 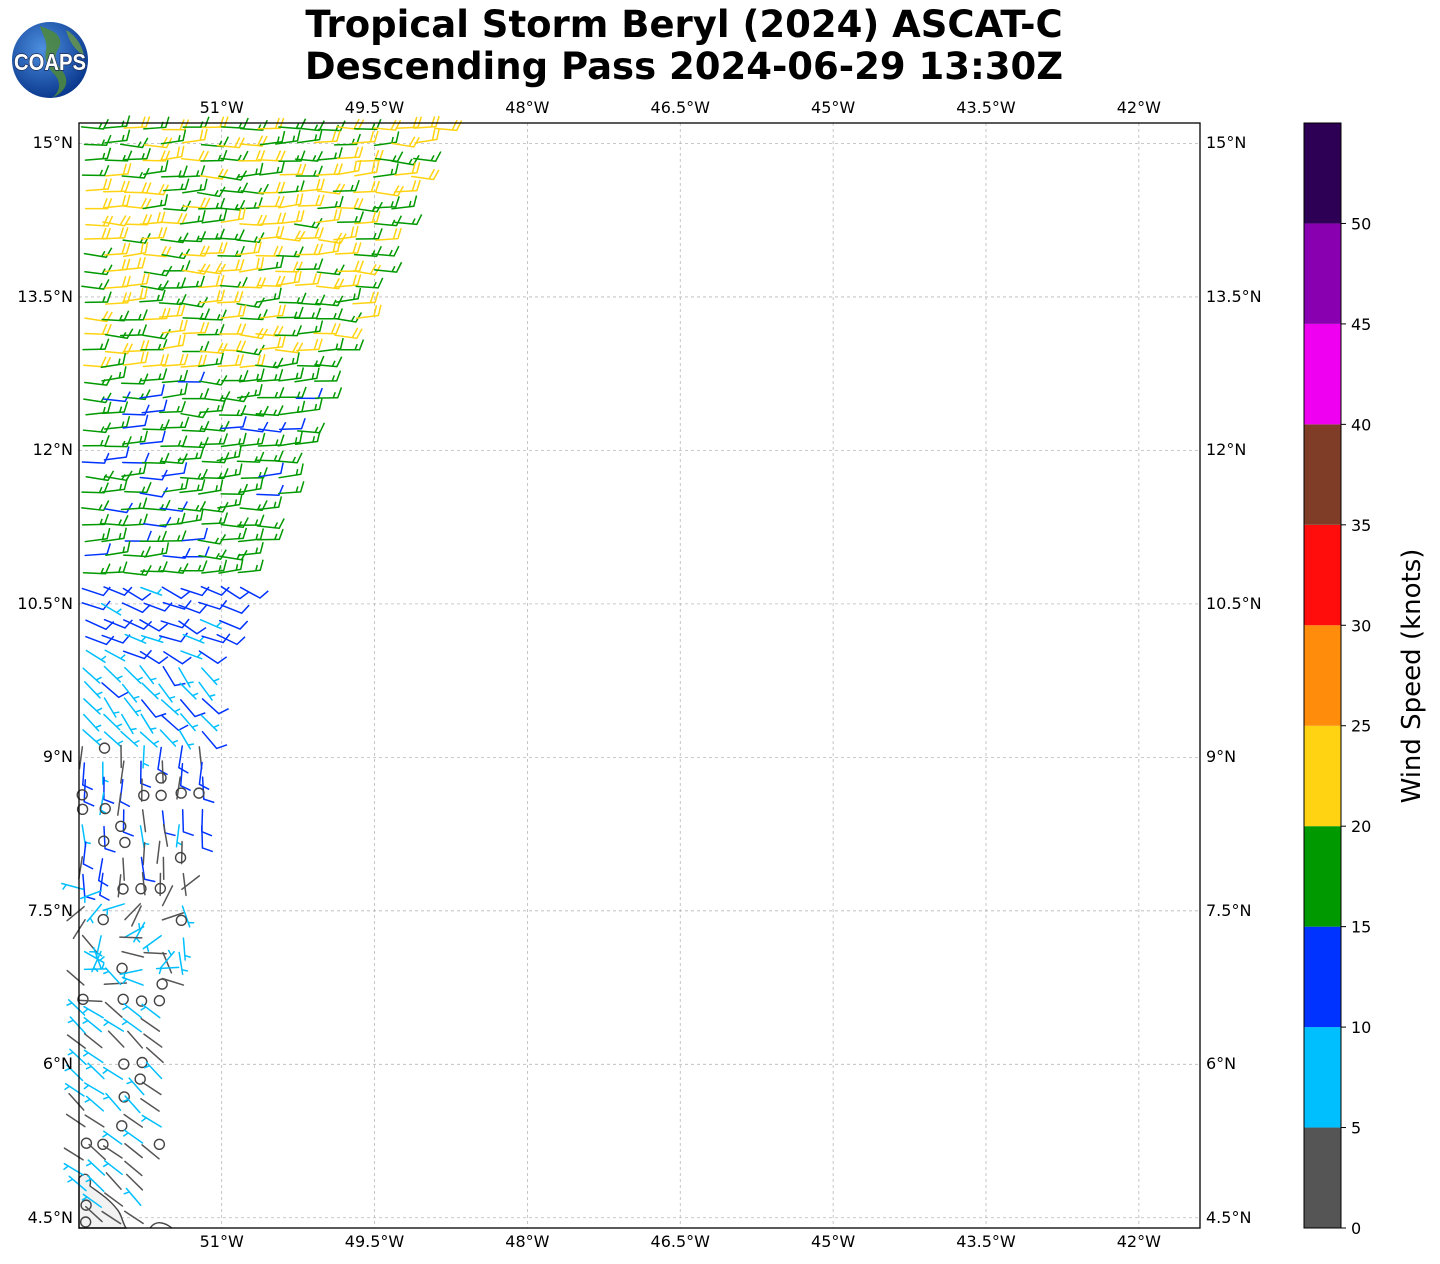 What do you see at coordinates (684, 66) in the screenshot?
I see `title-line-2: Descending Pass 2024-06-29 13:30Z` at bounding box center [684, 66].